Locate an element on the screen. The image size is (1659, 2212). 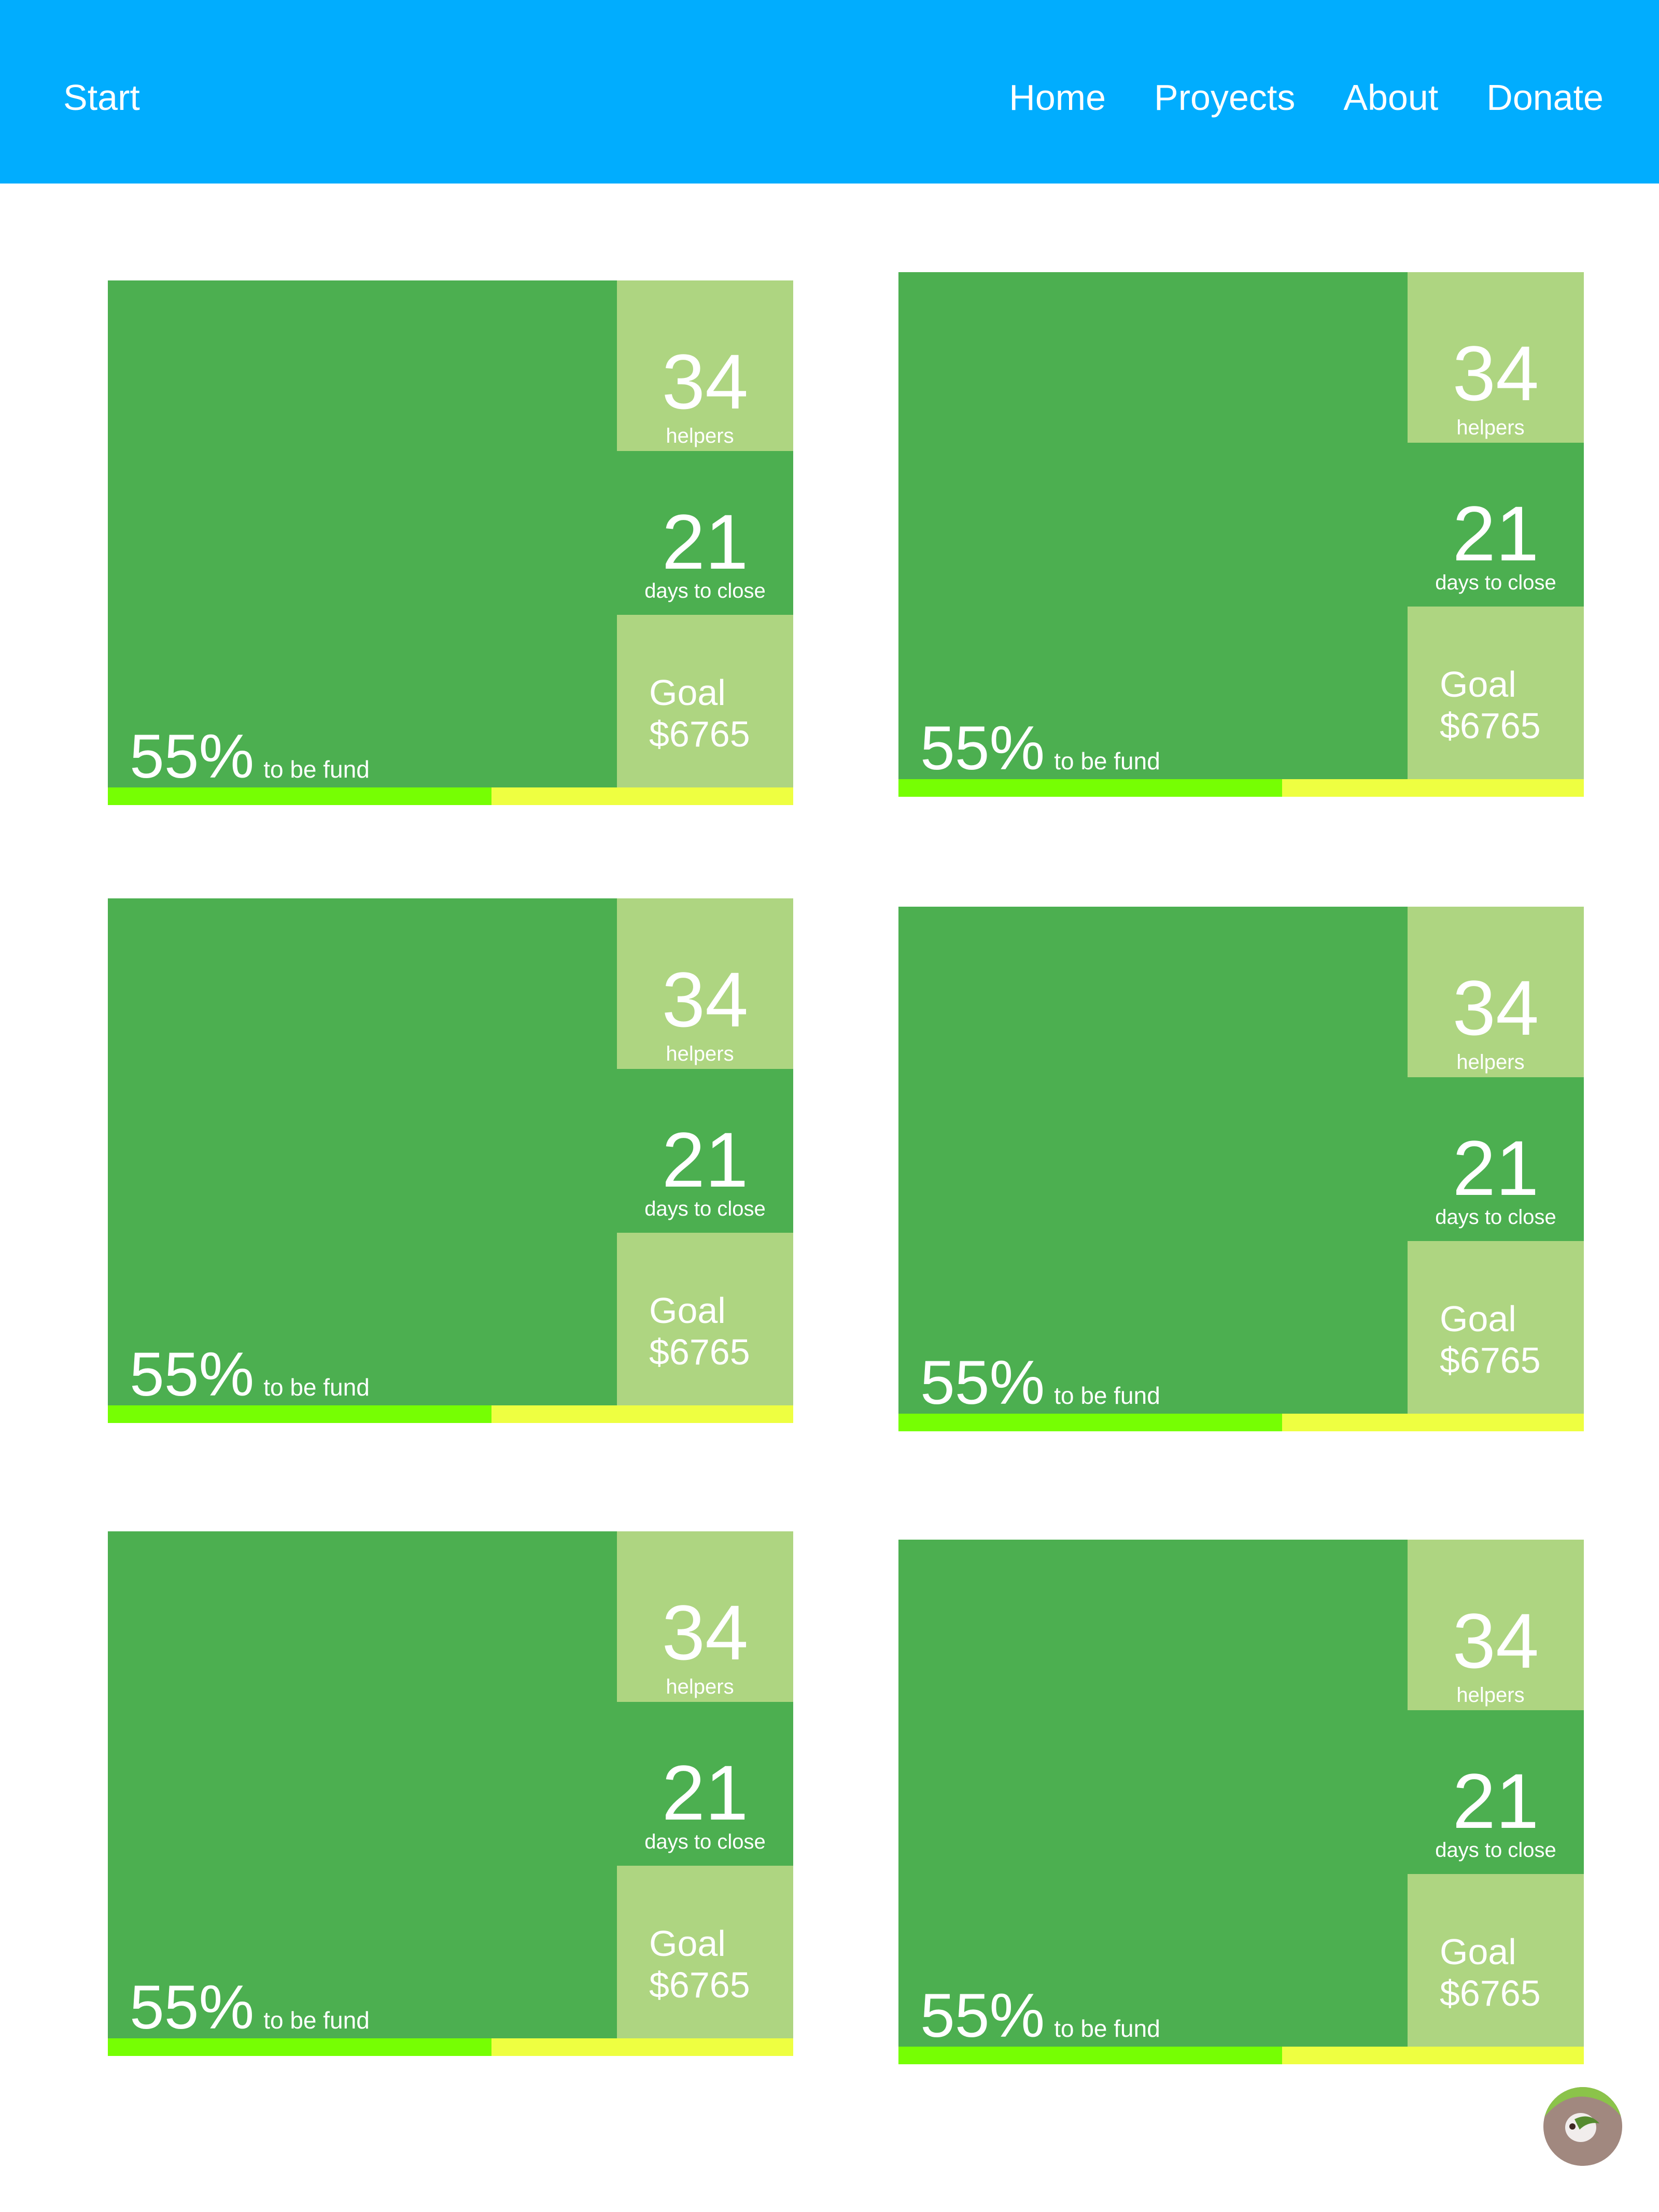
main-nav: Home Proyects About Donate is located at coordinates (1307, 97).